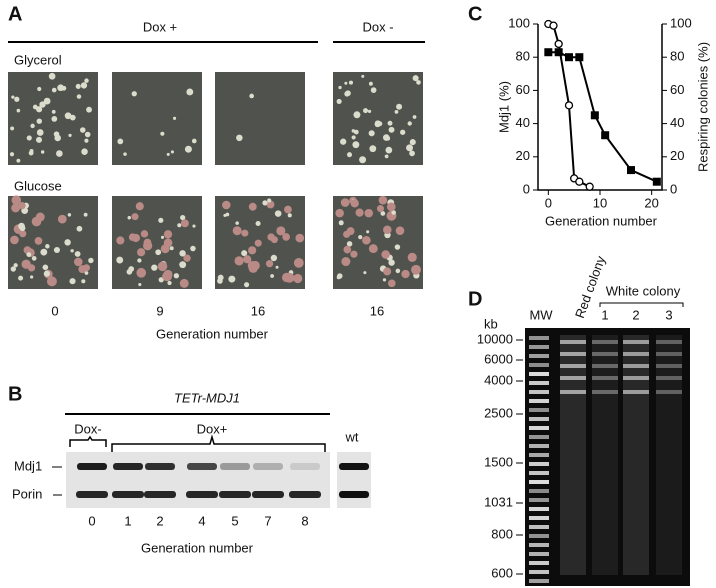 This screenshot has height=588, width=716. Describe the element at coordinates (27, 493) in the screenshot. I see `label: Porin` at that location.